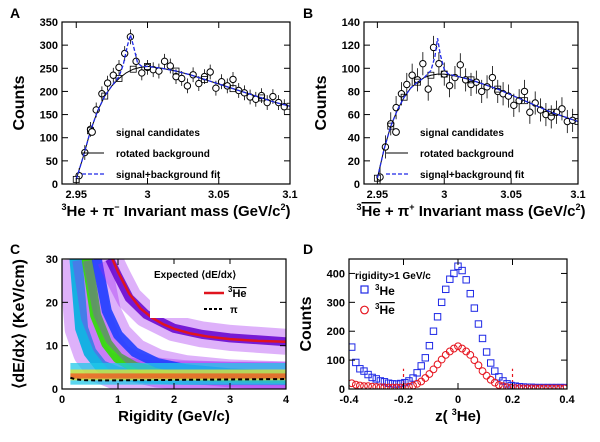  Describe the element at coordinates (286, 400) in the screenshot. I see `x-tick-label: 4` at that location.